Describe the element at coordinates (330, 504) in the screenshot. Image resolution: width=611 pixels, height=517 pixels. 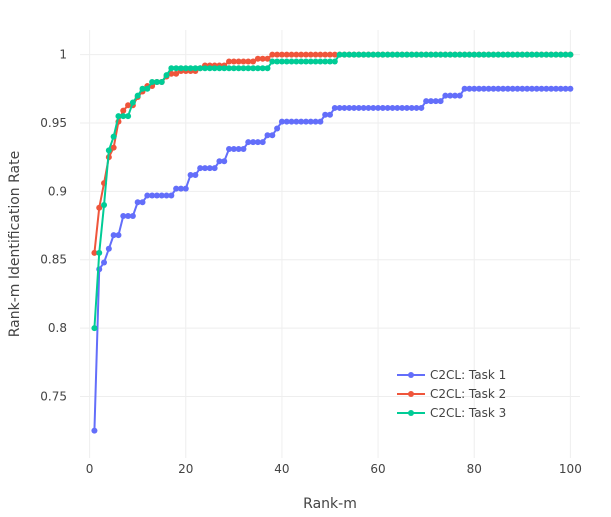
I see `x-axis-title: Rank-m` at that location.